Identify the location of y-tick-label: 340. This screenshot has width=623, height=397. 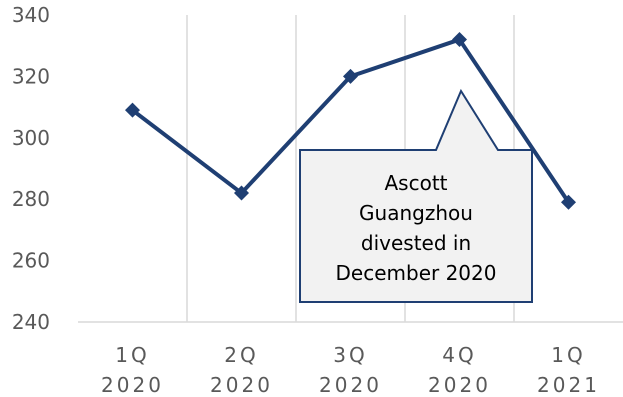
(31, 15).